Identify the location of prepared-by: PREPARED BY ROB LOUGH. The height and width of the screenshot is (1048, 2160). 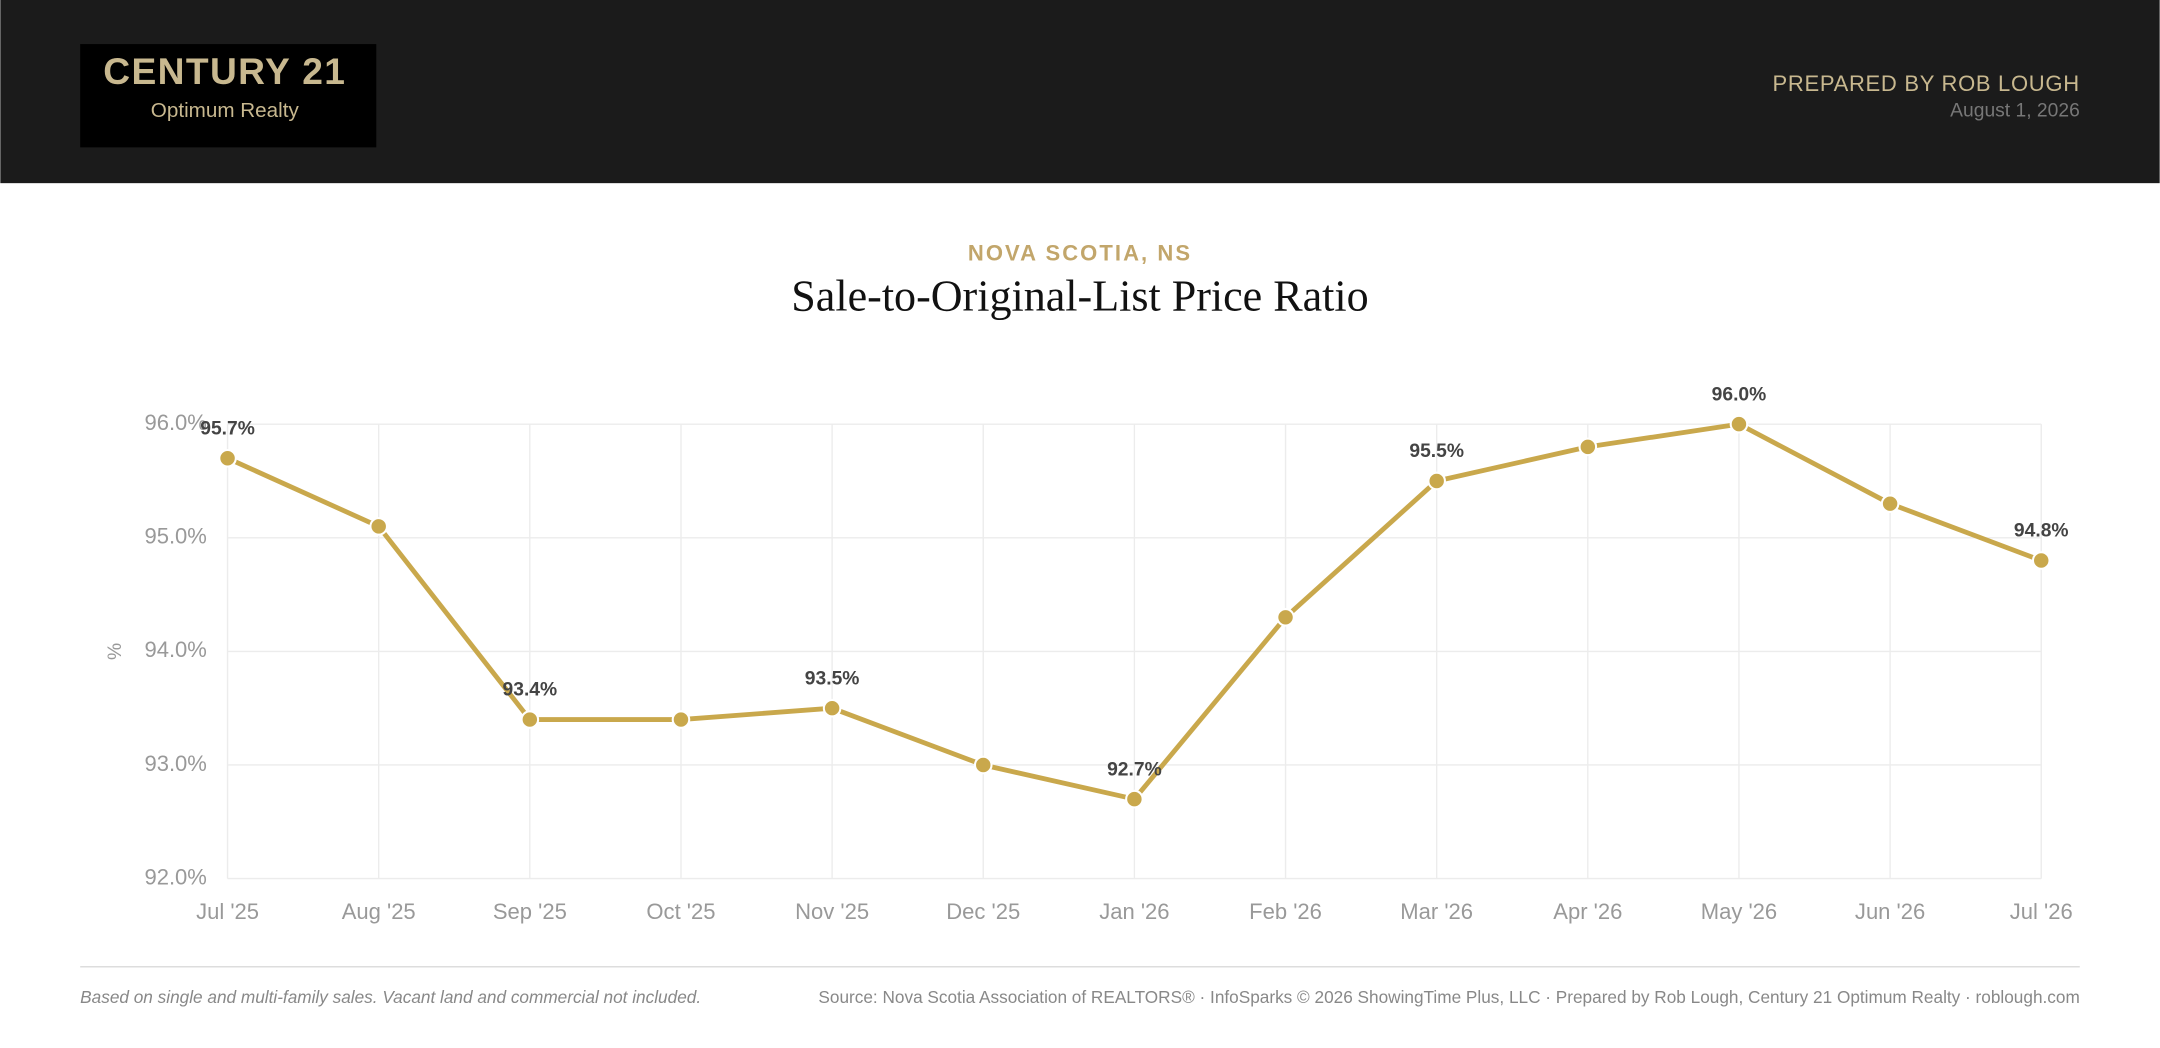
(1926, 83).